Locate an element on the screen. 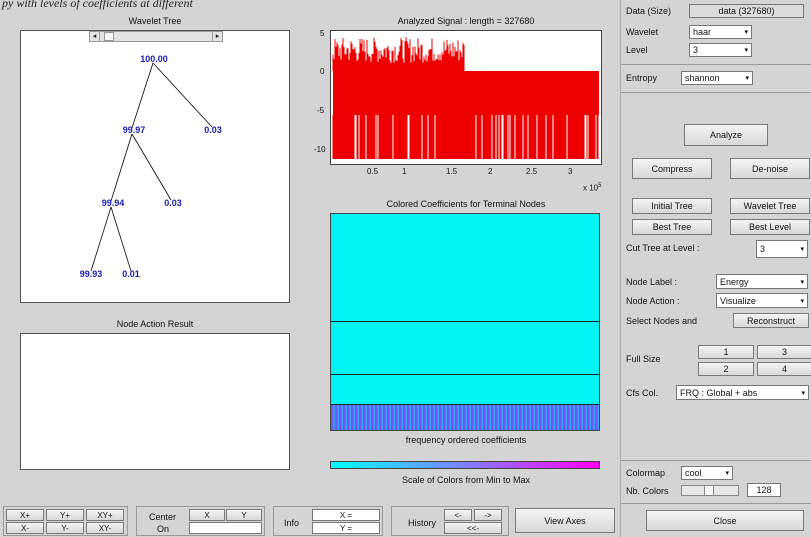 The image size is (811, 537). full-size-4-button: 4 is located at coordinates (784, 369).